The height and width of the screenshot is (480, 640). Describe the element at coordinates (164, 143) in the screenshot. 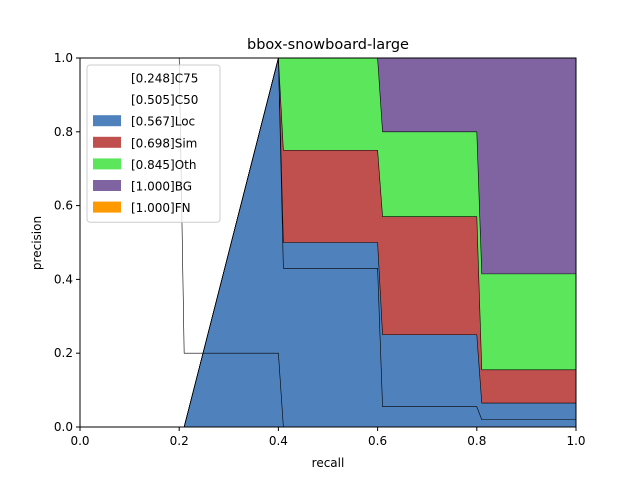

I see `legend-label-sim: [0.698]Sim` at that location.